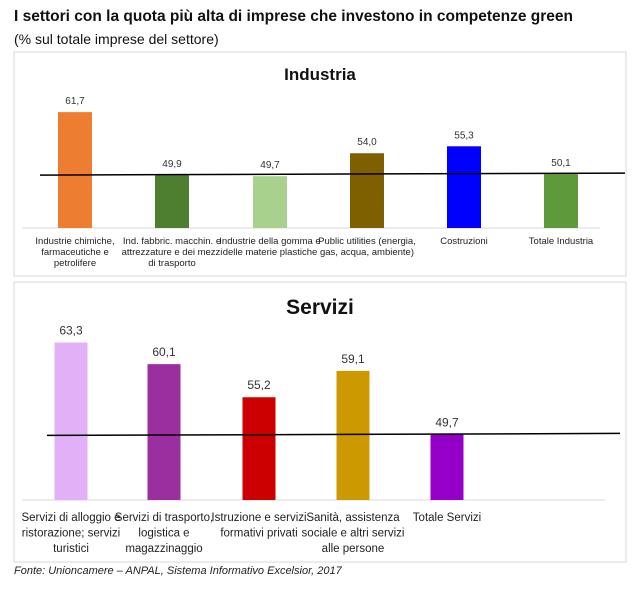 This screenshot has height=590, width=640. What do you see at coordinates (561, 163) in the screenshot?
I see `data-label: 50,1` at bounding box center [561, 163].